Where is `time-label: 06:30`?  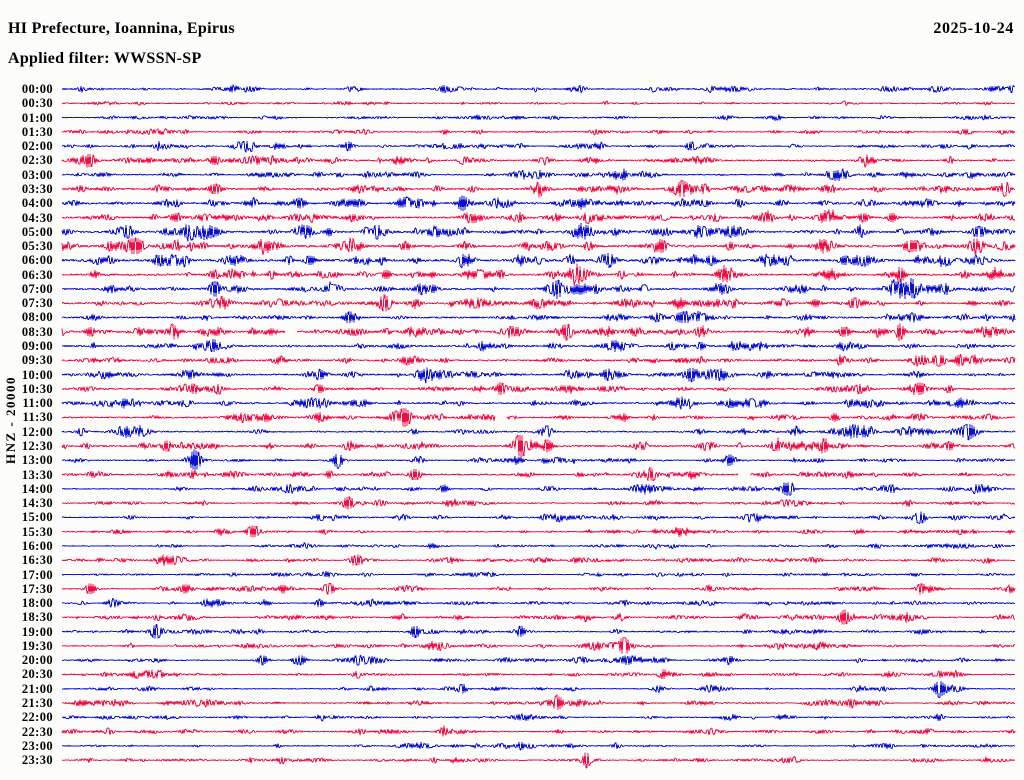 time-label: 06:30 is located at coordinates (37, 274).